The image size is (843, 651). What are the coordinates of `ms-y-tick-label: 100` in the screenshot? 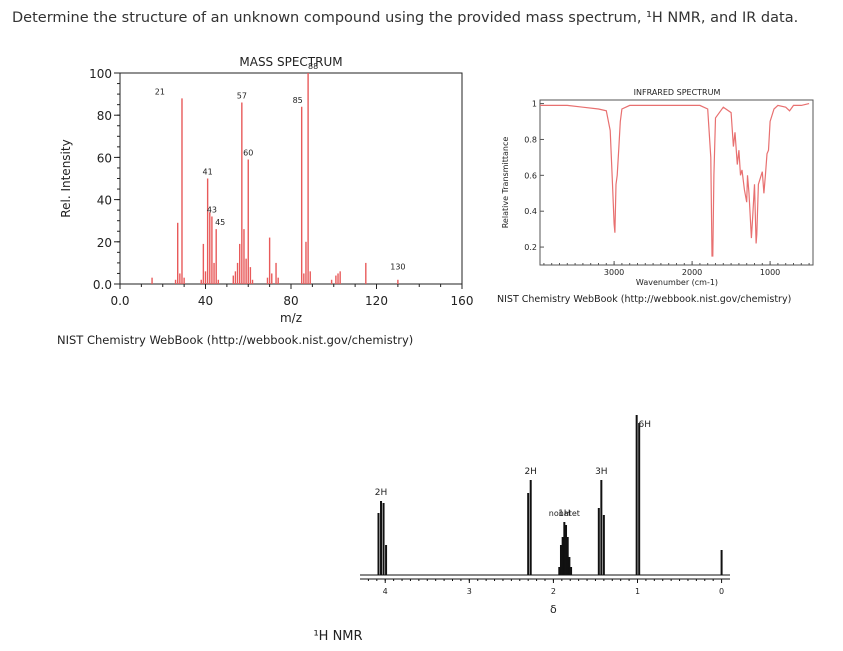 It's located at (100, 74).